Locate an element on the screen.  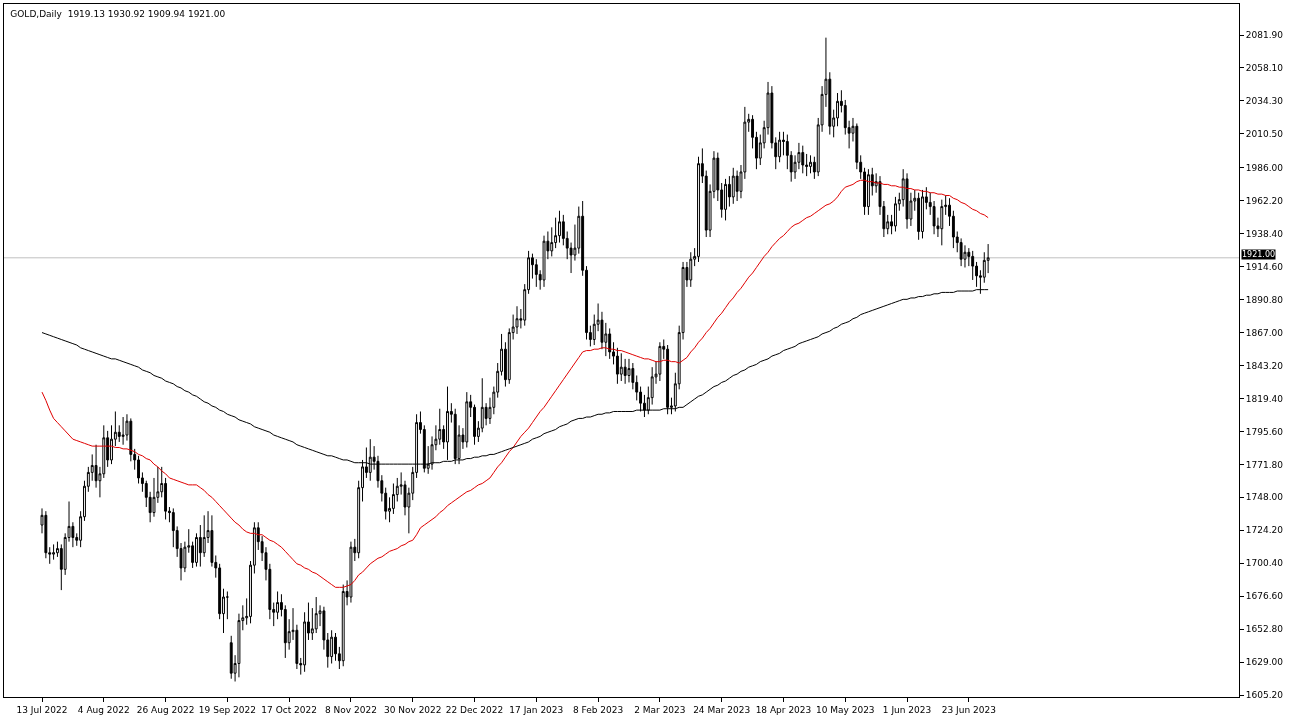
x-tick-label: 18 Apr 2023 is located at coordinates (783, 709).